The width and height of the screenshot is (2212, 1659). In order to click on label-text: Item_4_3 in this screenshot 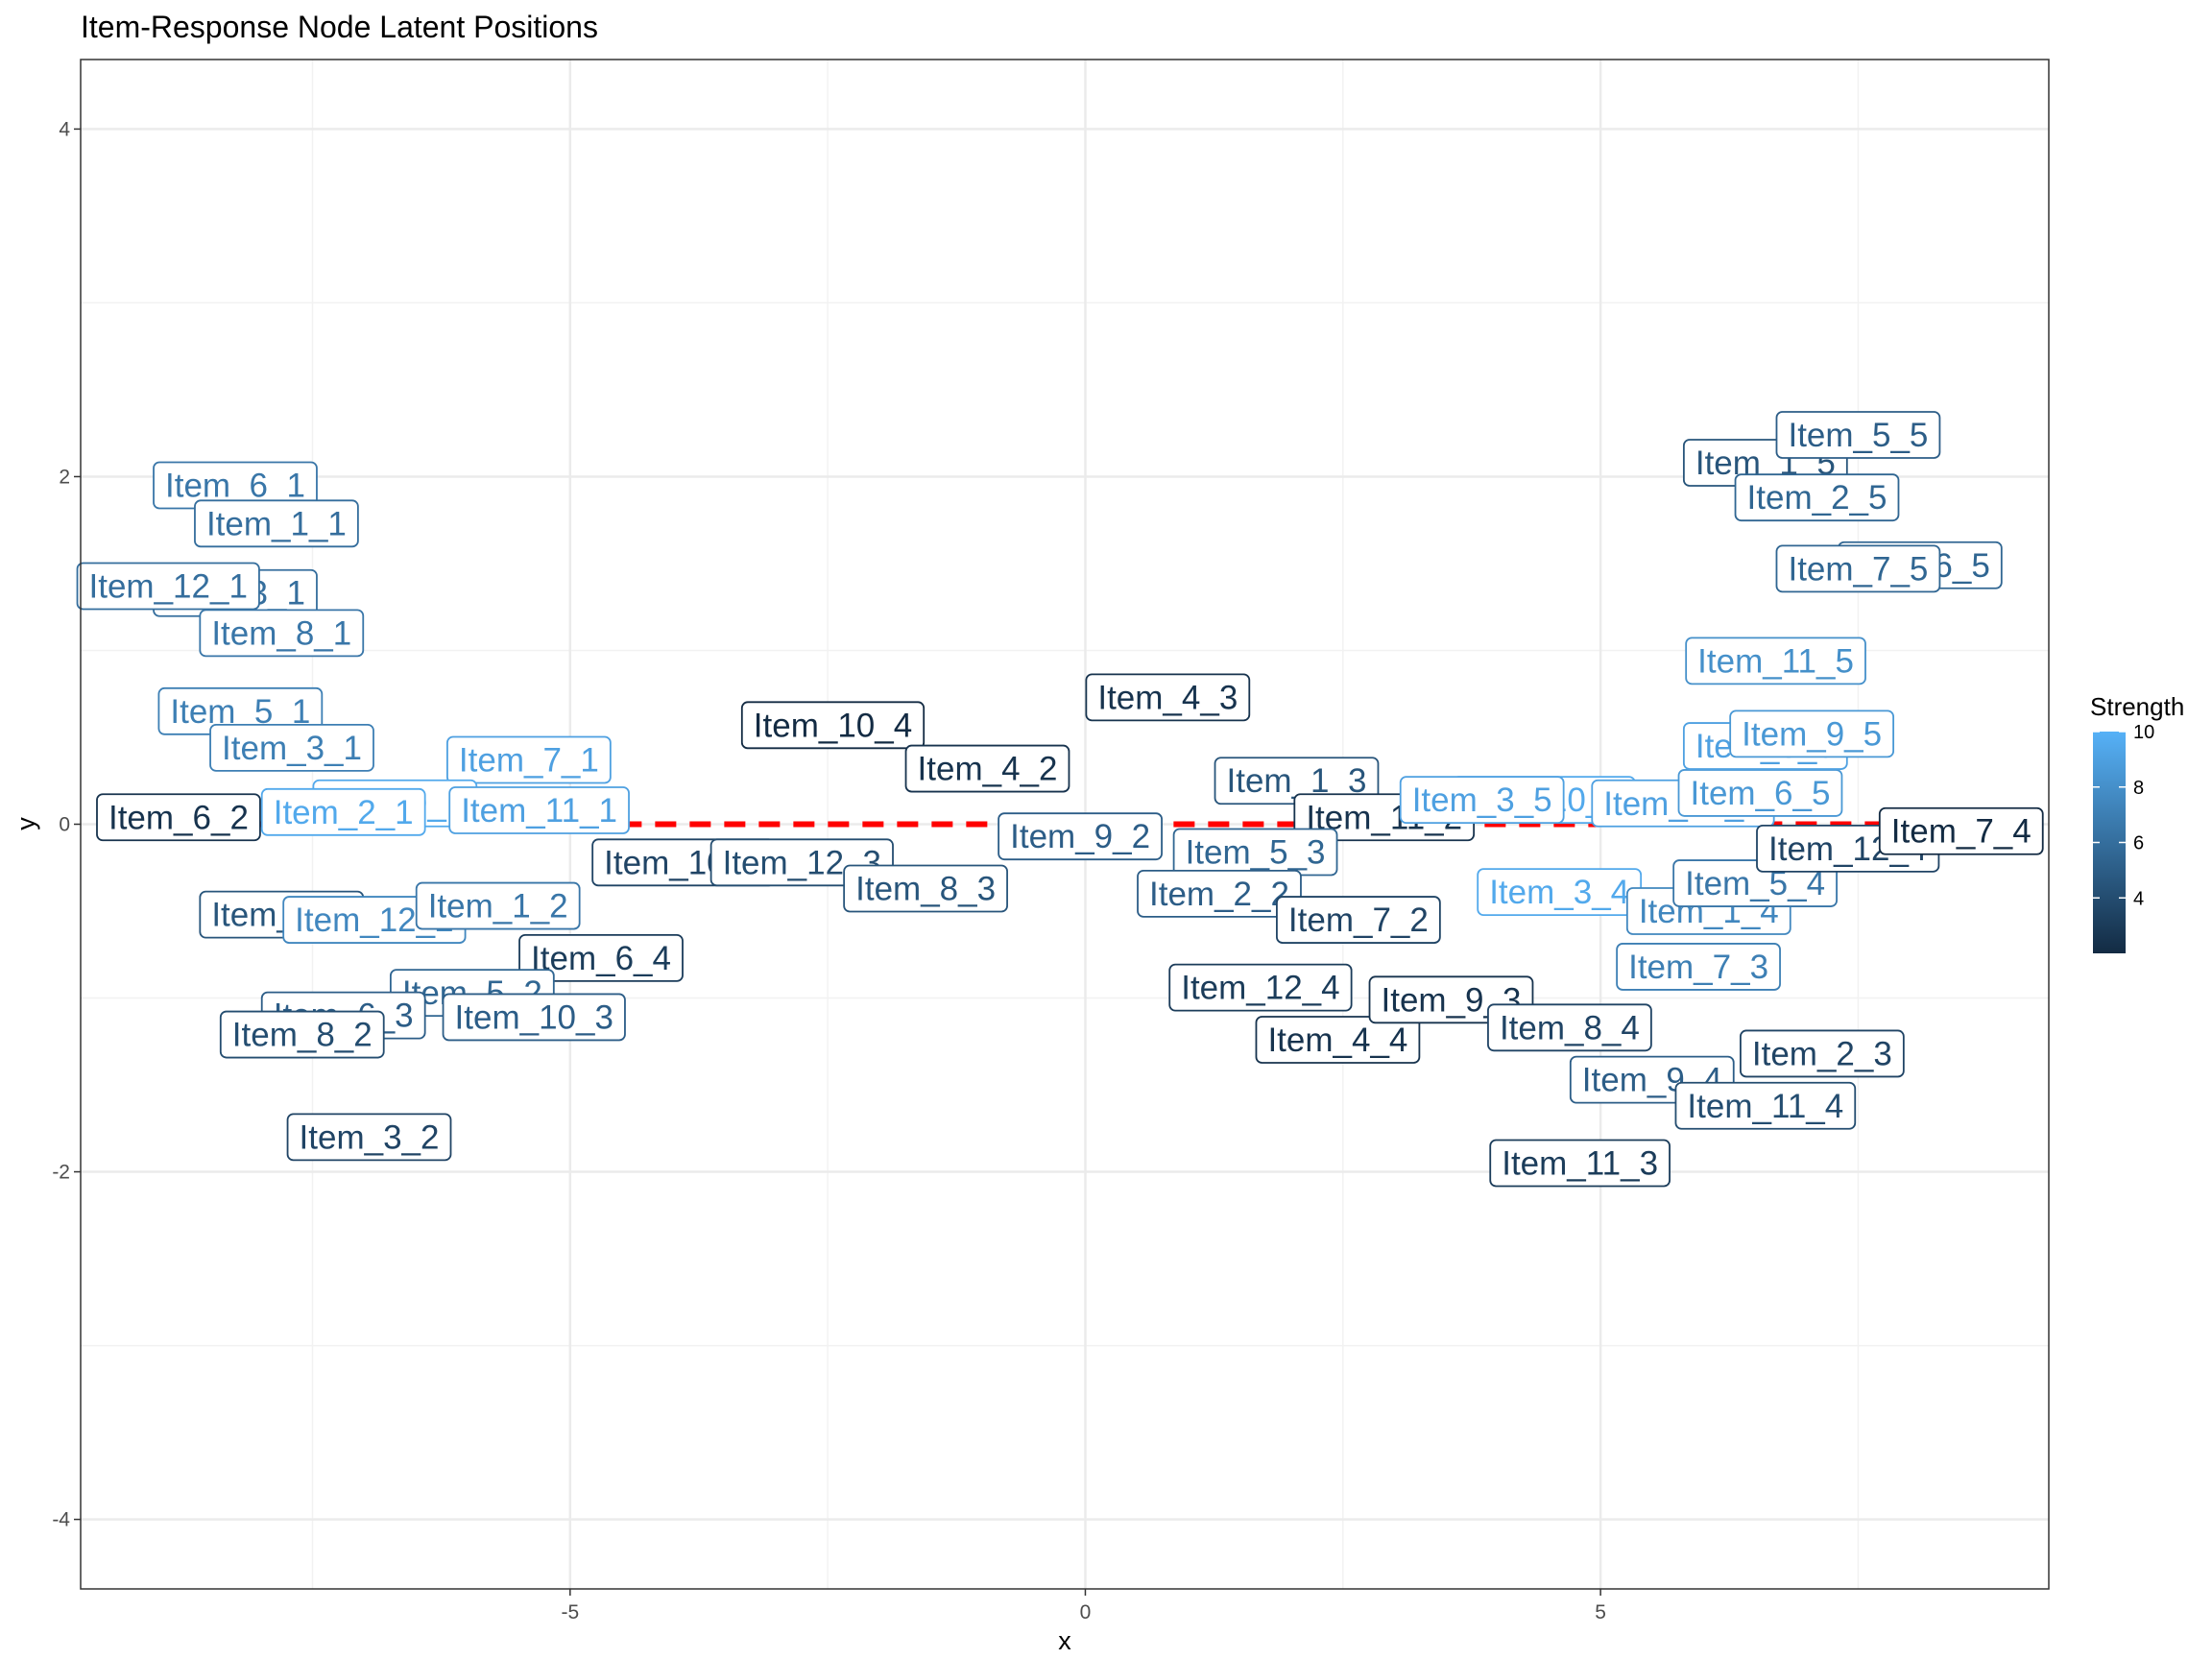, I will do `click(1167, 698)`.